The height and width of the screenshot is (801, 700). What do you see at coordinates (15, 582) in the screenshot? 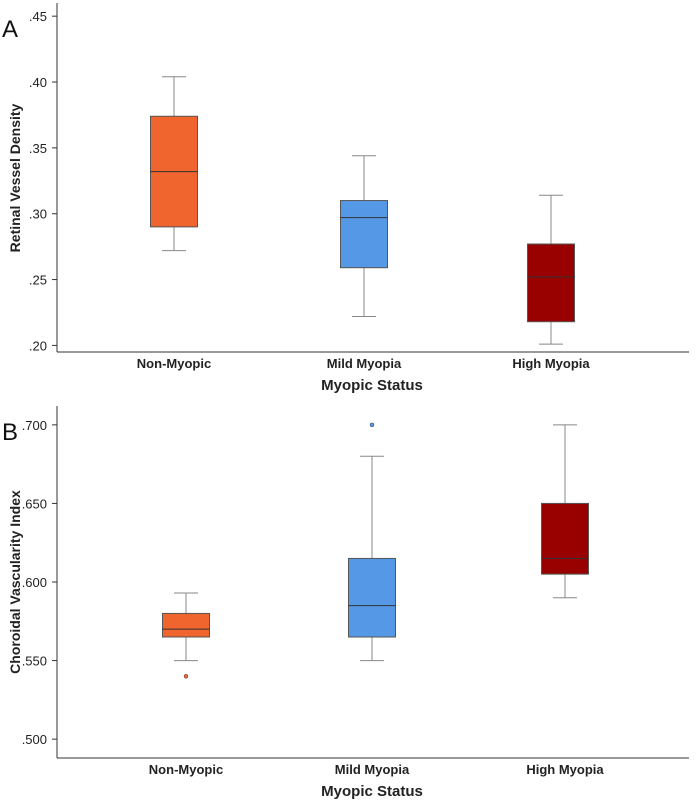
I see `panel-b-y-axis-label: Choroidal Vascularity Index` at bounding box center [15, 582].